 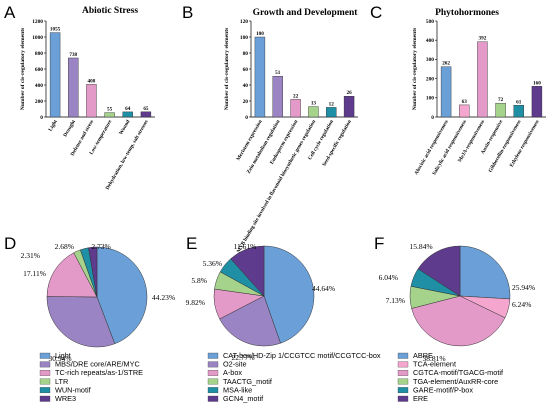 I want to click on bar-value-label: 63, so click(x=465, y=102).